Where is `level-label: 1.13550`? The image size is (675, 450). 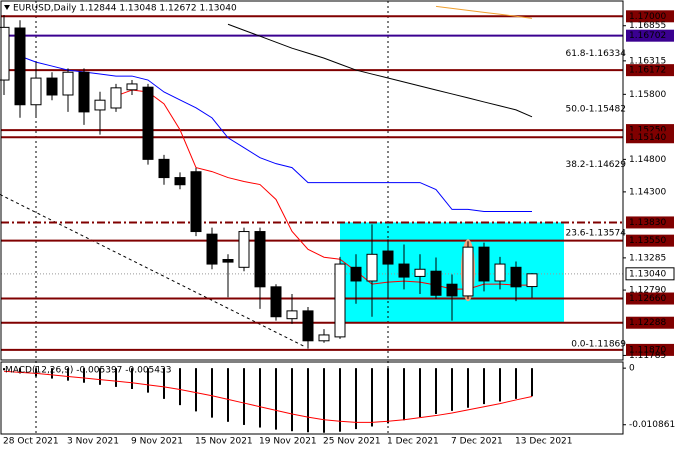
level-label: 1.13550 is located at coordinates (647, 241).